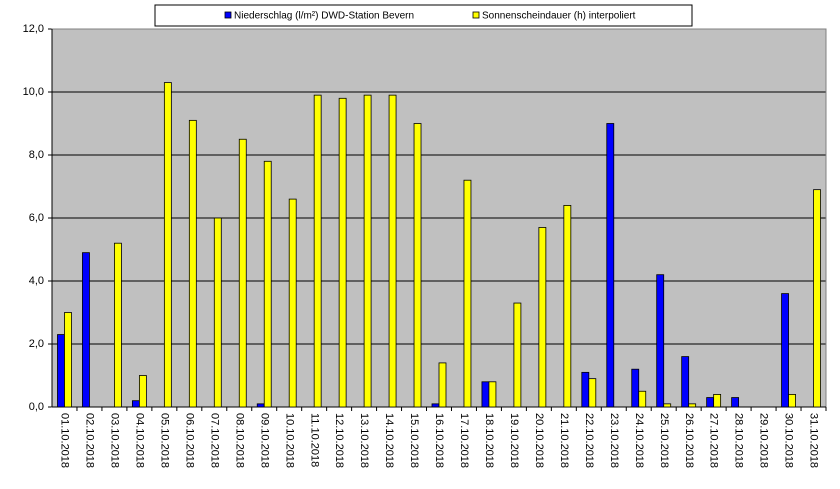 The width and height of the screenshot is (840, 489). I want to click on y-tick-label: 8,0, so click(36, 155).